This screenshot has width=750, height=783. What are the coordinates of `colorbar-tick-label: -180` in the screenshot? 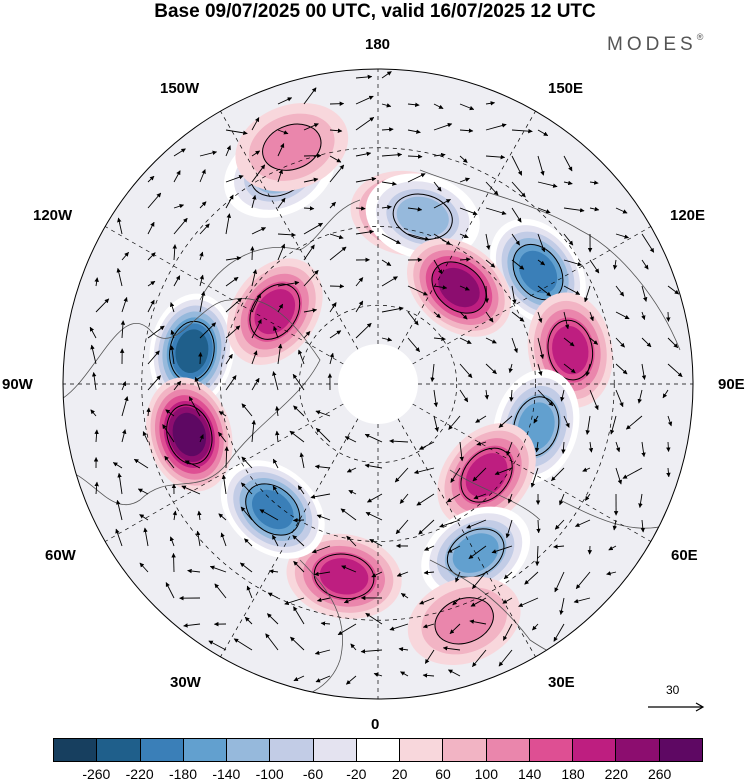 It's located at (183, 774).